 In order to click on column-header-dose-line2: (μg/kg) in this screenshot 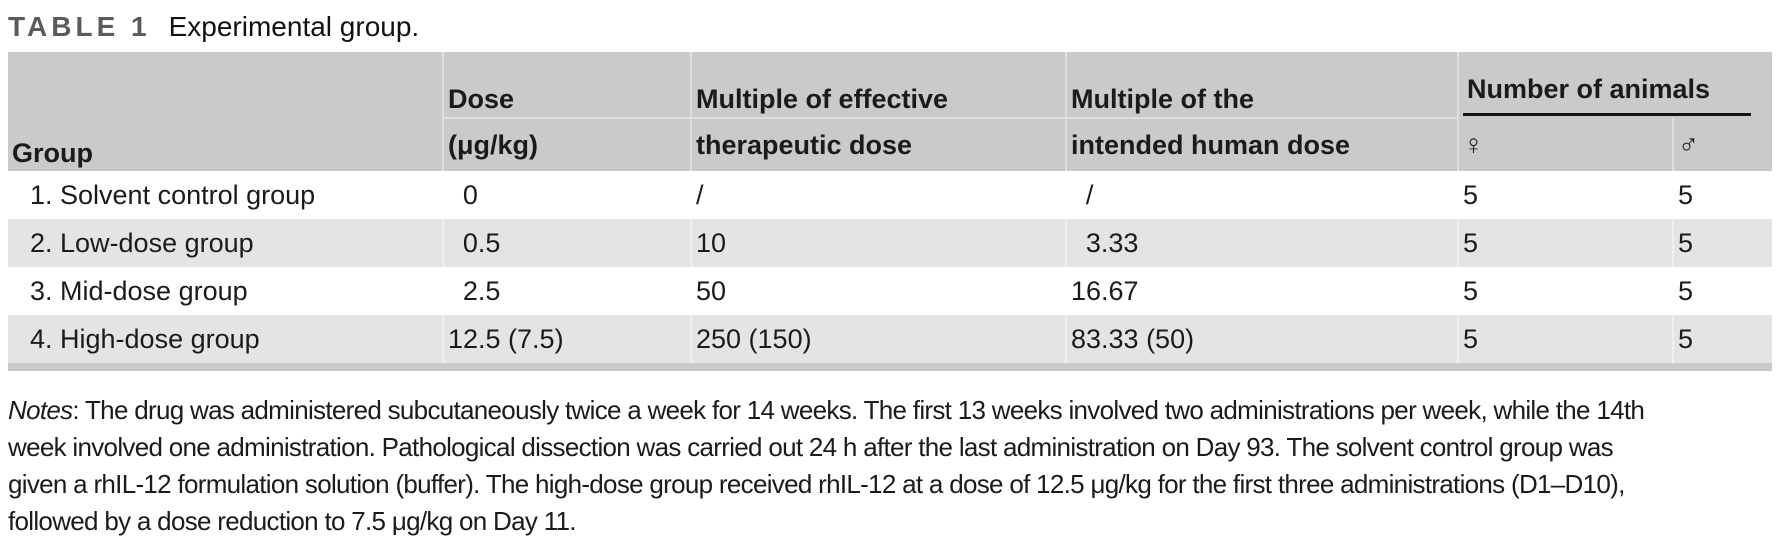, I will do `click(566, 144)`.